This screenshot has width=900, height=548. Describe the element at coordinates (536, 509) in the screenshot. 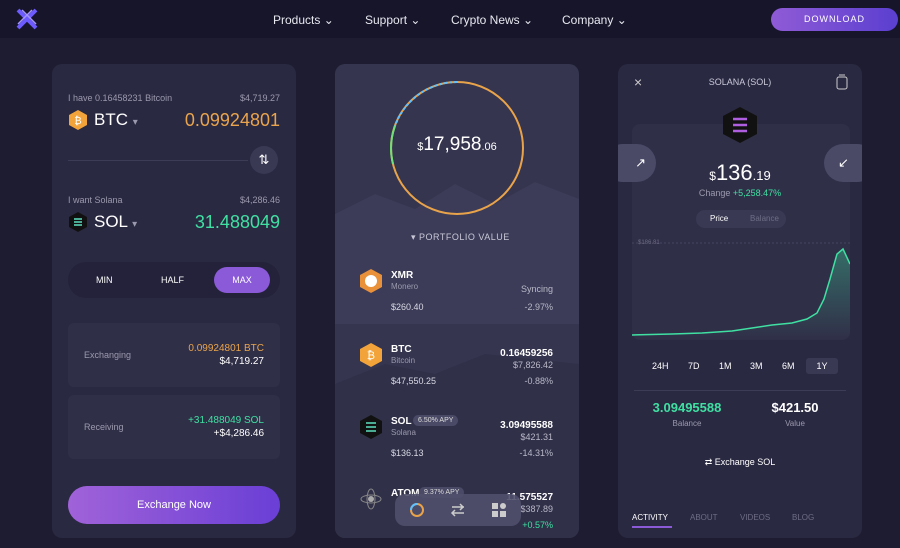

I see `asset-usd: $387.89` at that location.